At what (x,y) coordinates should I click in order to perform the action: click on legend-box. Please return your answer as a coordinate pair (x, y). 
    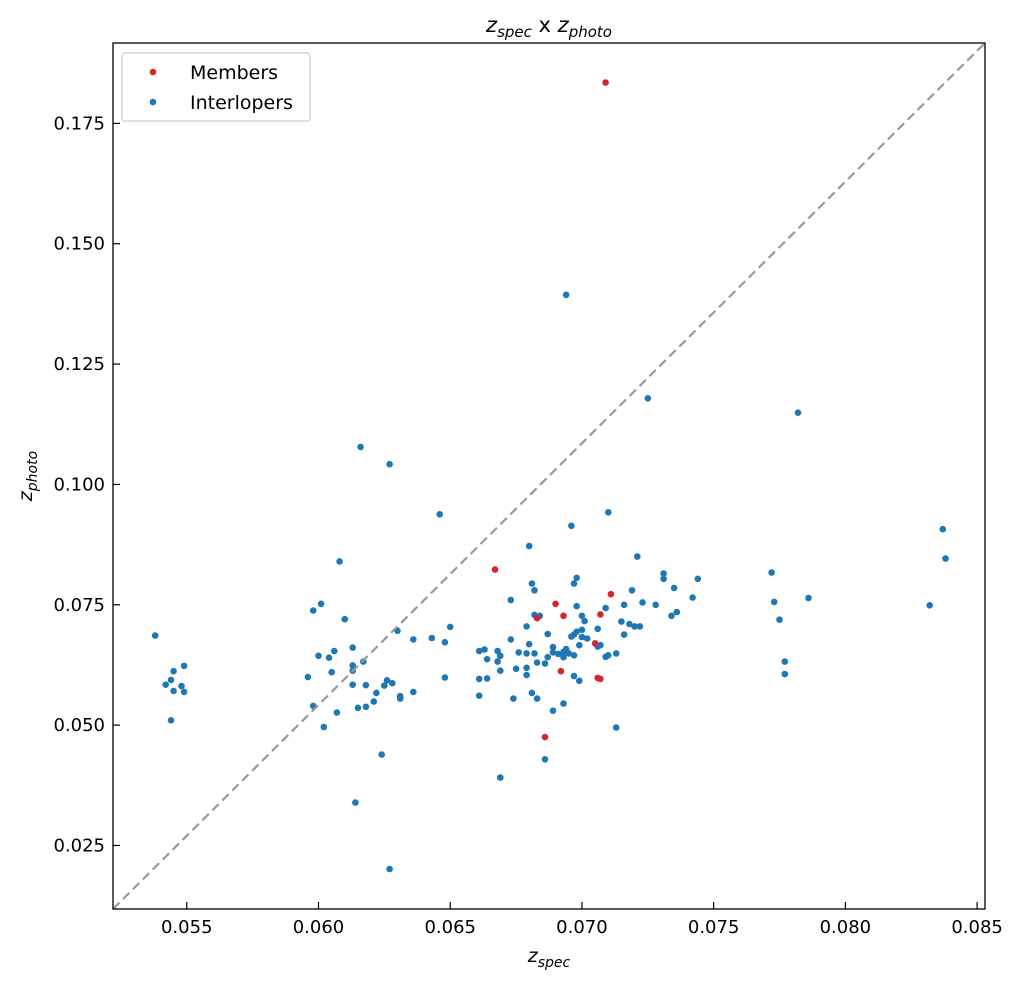
    Looking at the image, I should click on (216, 87).